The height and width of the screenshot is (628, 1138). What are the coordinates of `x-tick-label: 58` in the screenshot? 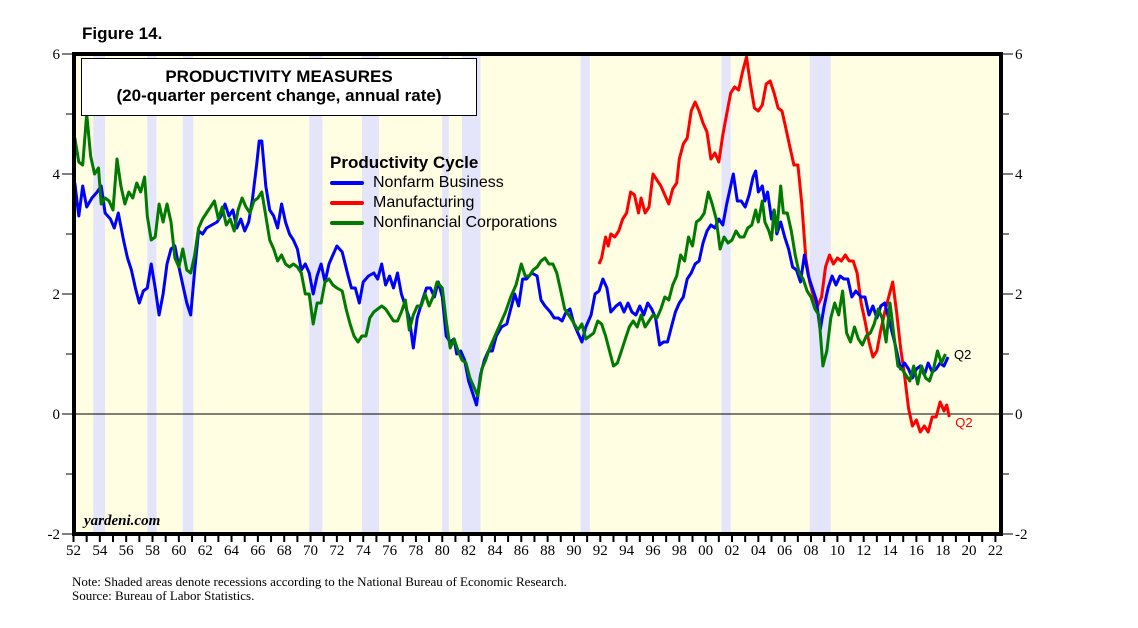 It's located at (152, 551).